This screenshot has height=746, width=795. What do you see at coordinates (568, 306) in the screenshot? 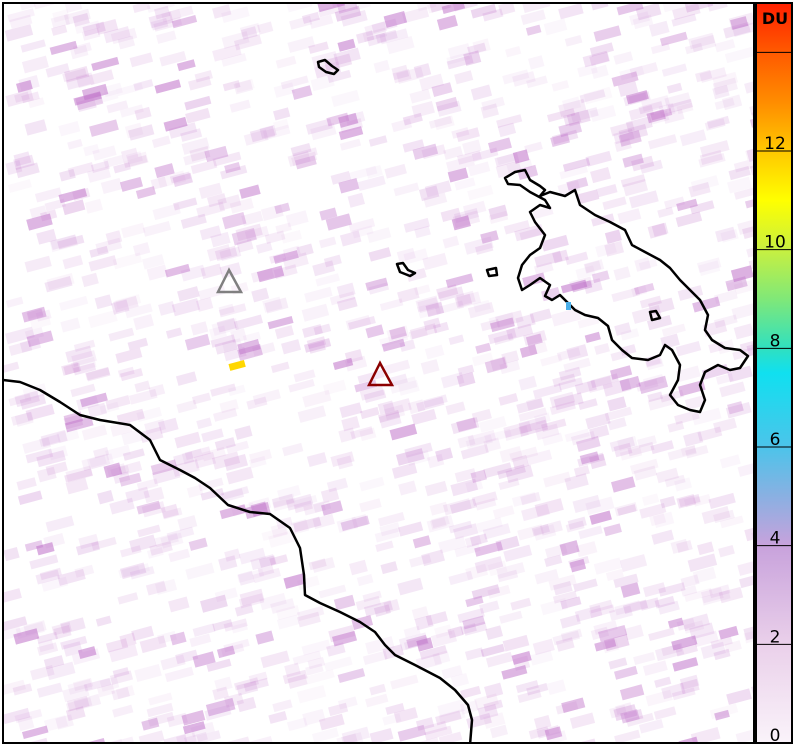
I see `high-so2-patch-blue` at bounding box center [568, 306].